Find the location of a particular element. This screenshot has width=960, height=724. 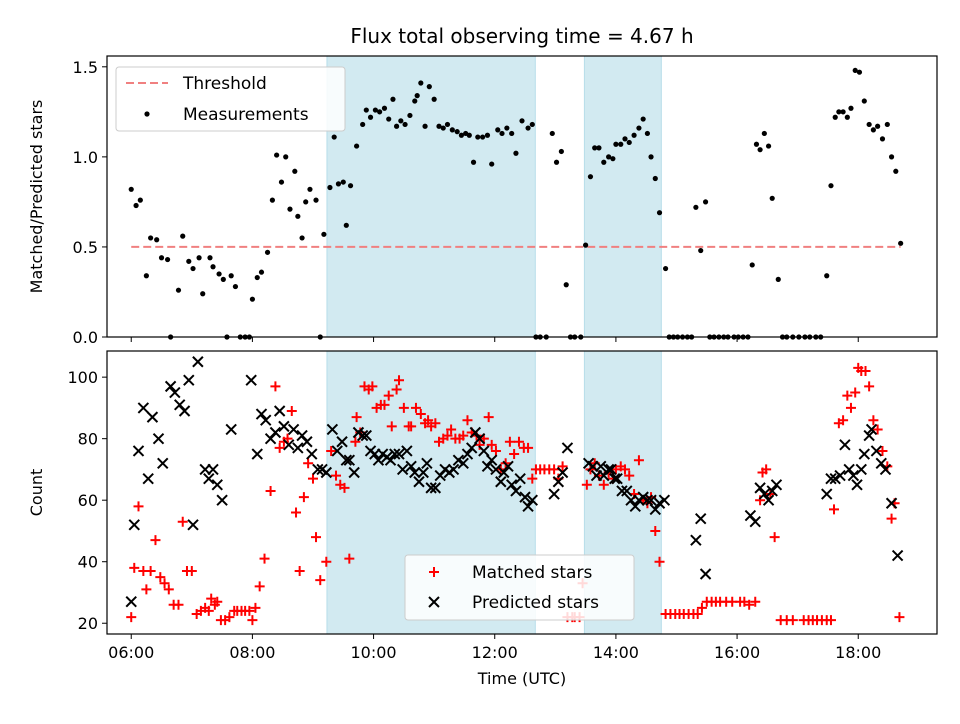

legend-box is located at coordinates (230, 99).